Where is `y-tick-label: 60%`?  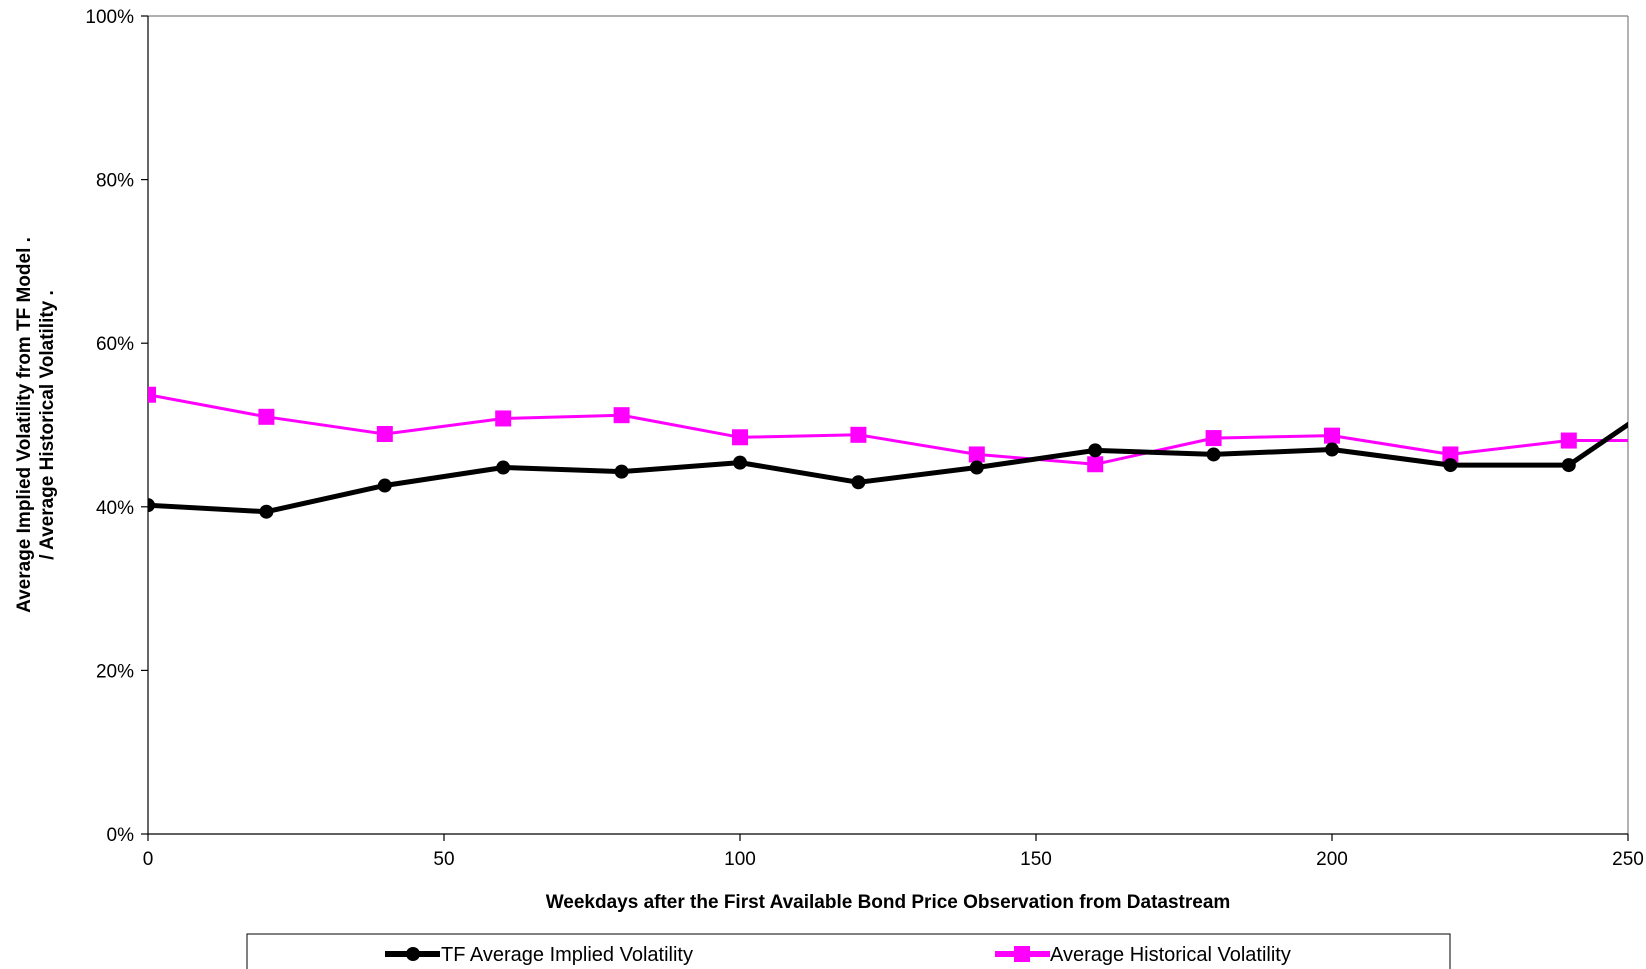 y-tick-label: 60% is located at coordinates (115, 344).